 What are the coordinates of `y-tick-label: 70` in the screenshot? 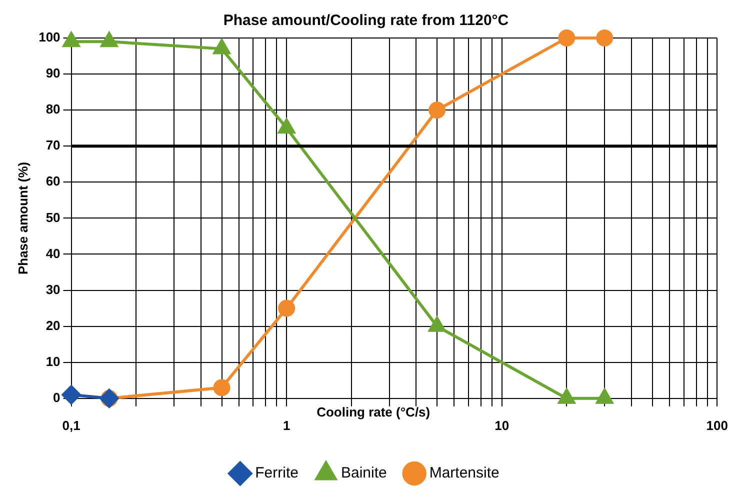 It's located at (53, 145).